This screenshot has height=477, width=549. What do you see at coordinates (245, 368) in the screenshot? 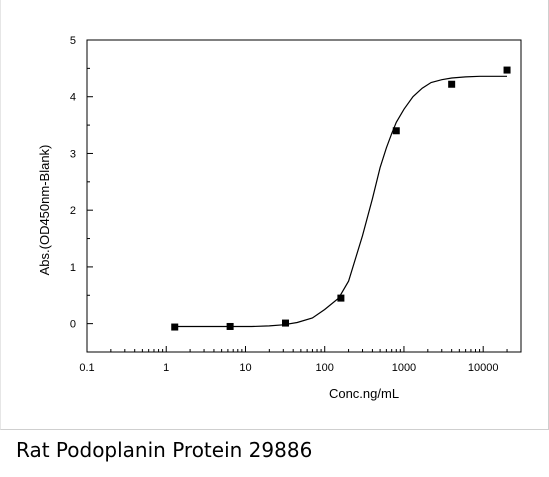
I see `x-tick-label: 10` at bounding box center [245, 368].